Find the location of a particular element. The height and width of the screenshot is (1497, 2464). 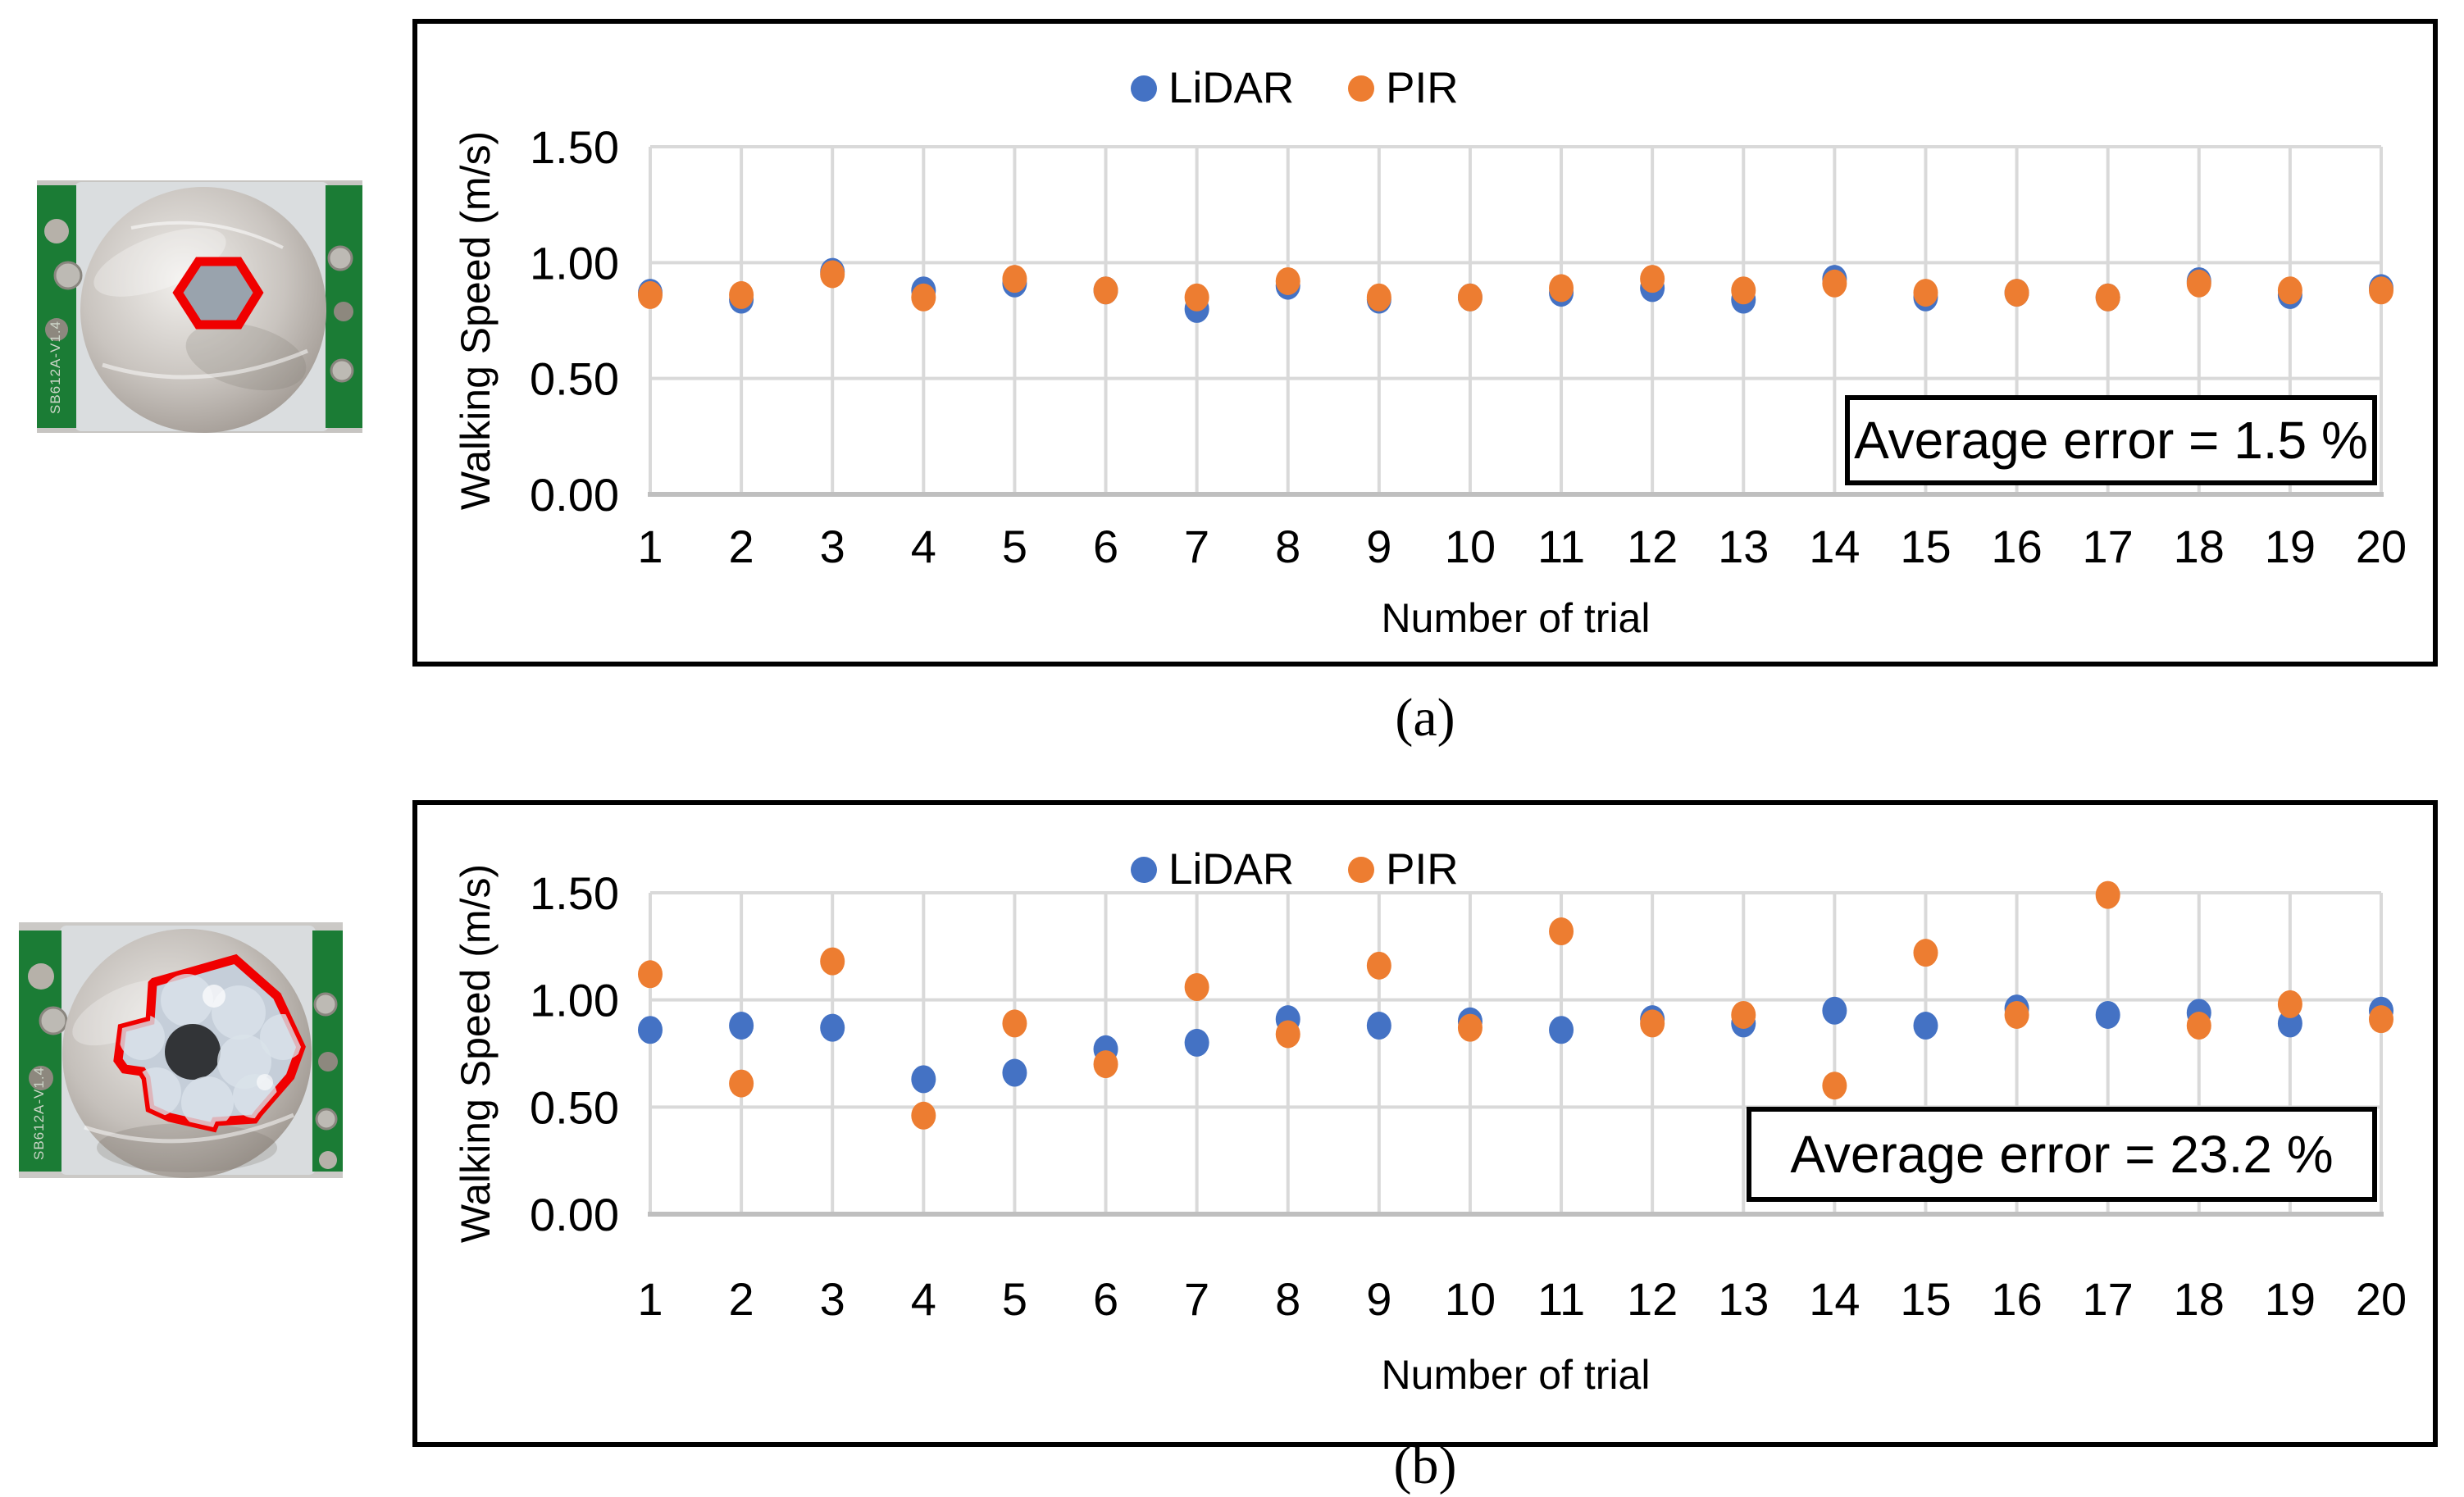

legend-item-lidar: LiDAR is located at coordinates (1212, 88).